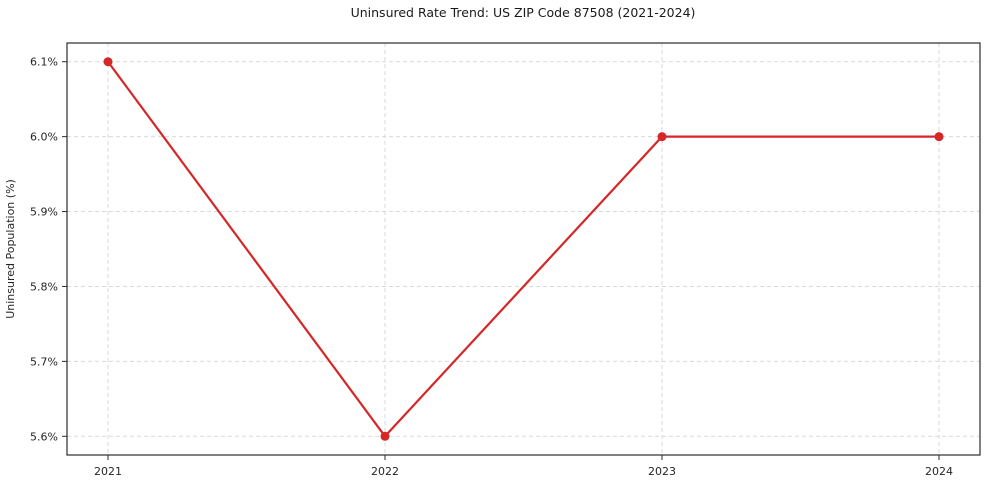 This screenshot has height=490, width=989. I want to click on x-tick-label: 2021, so click(108, 471).